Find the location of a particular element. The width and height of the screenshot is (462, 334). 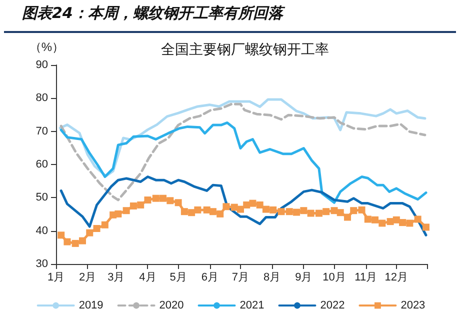

x-tick-label: 12月 is located at coordinates (396, 278).